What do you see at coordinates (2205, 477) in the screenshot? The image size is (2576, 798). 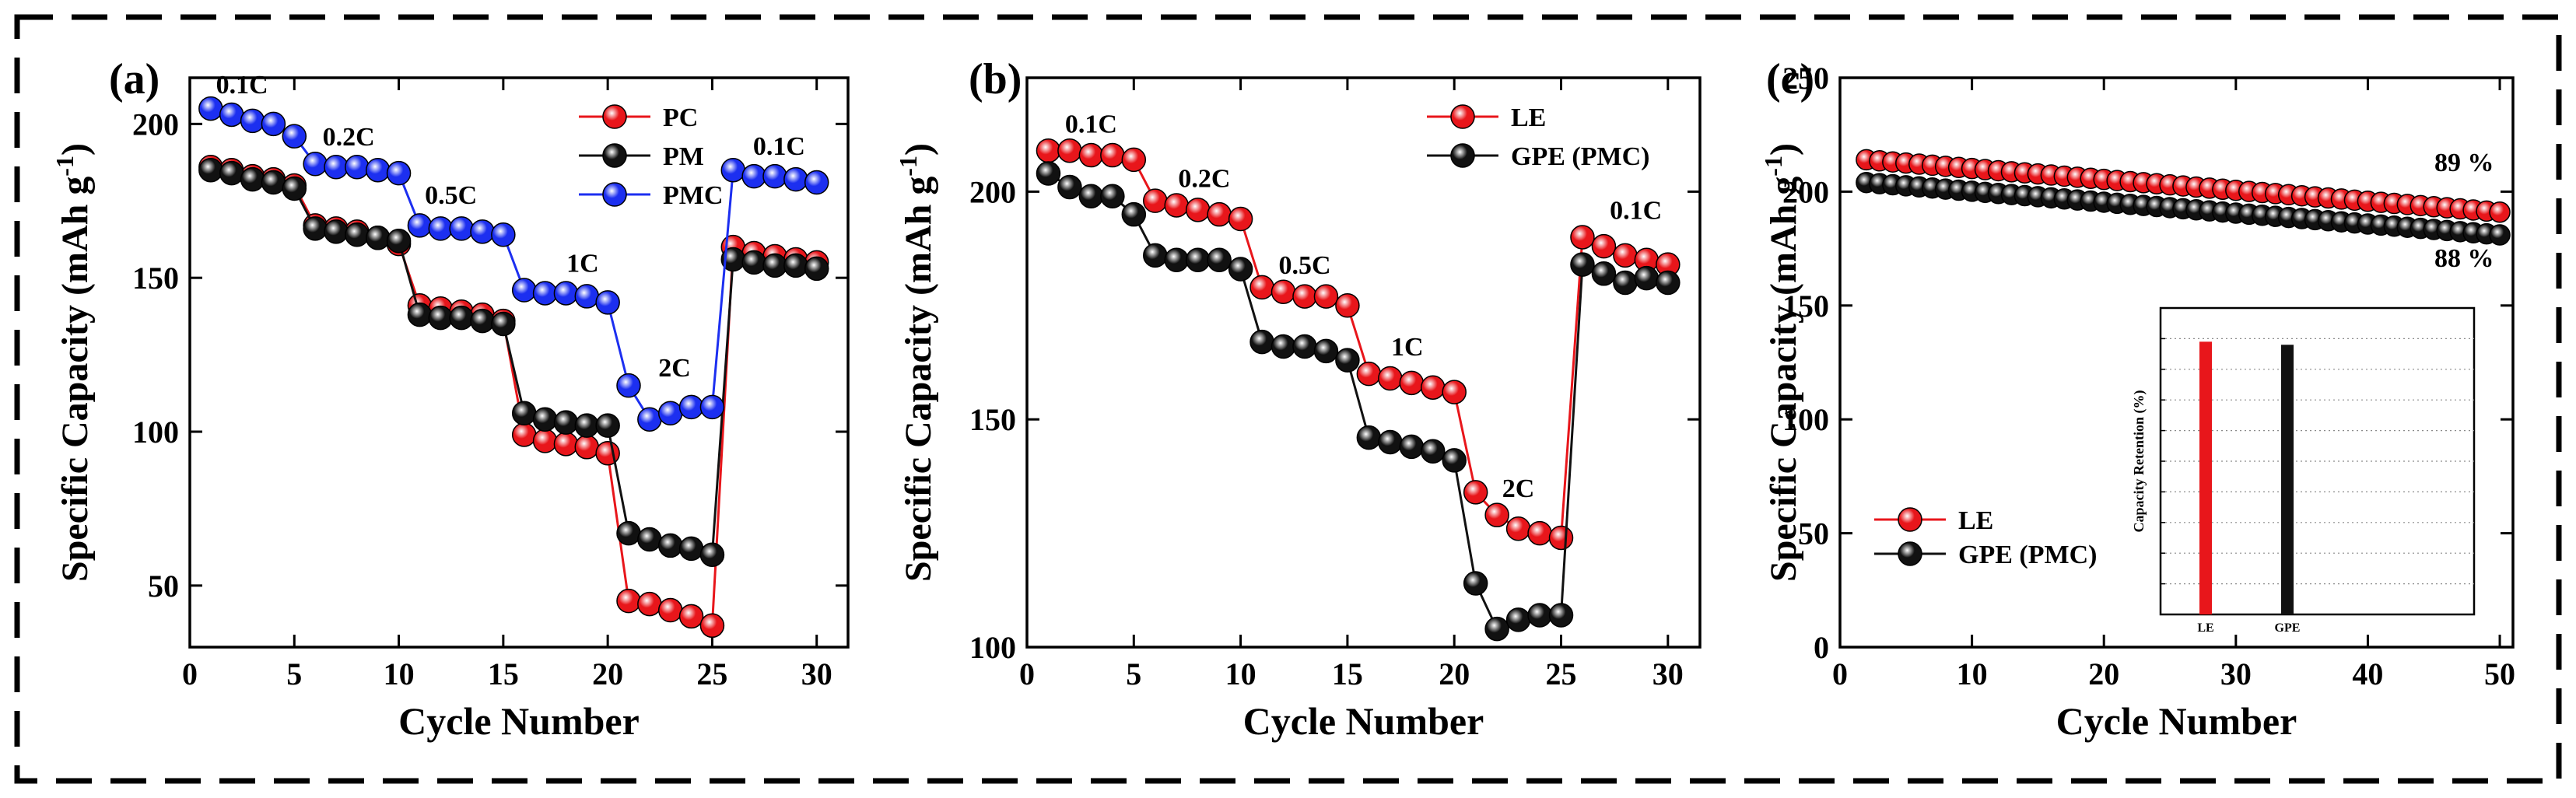 I see `inset-bar` at bounding box center [2205, 477].